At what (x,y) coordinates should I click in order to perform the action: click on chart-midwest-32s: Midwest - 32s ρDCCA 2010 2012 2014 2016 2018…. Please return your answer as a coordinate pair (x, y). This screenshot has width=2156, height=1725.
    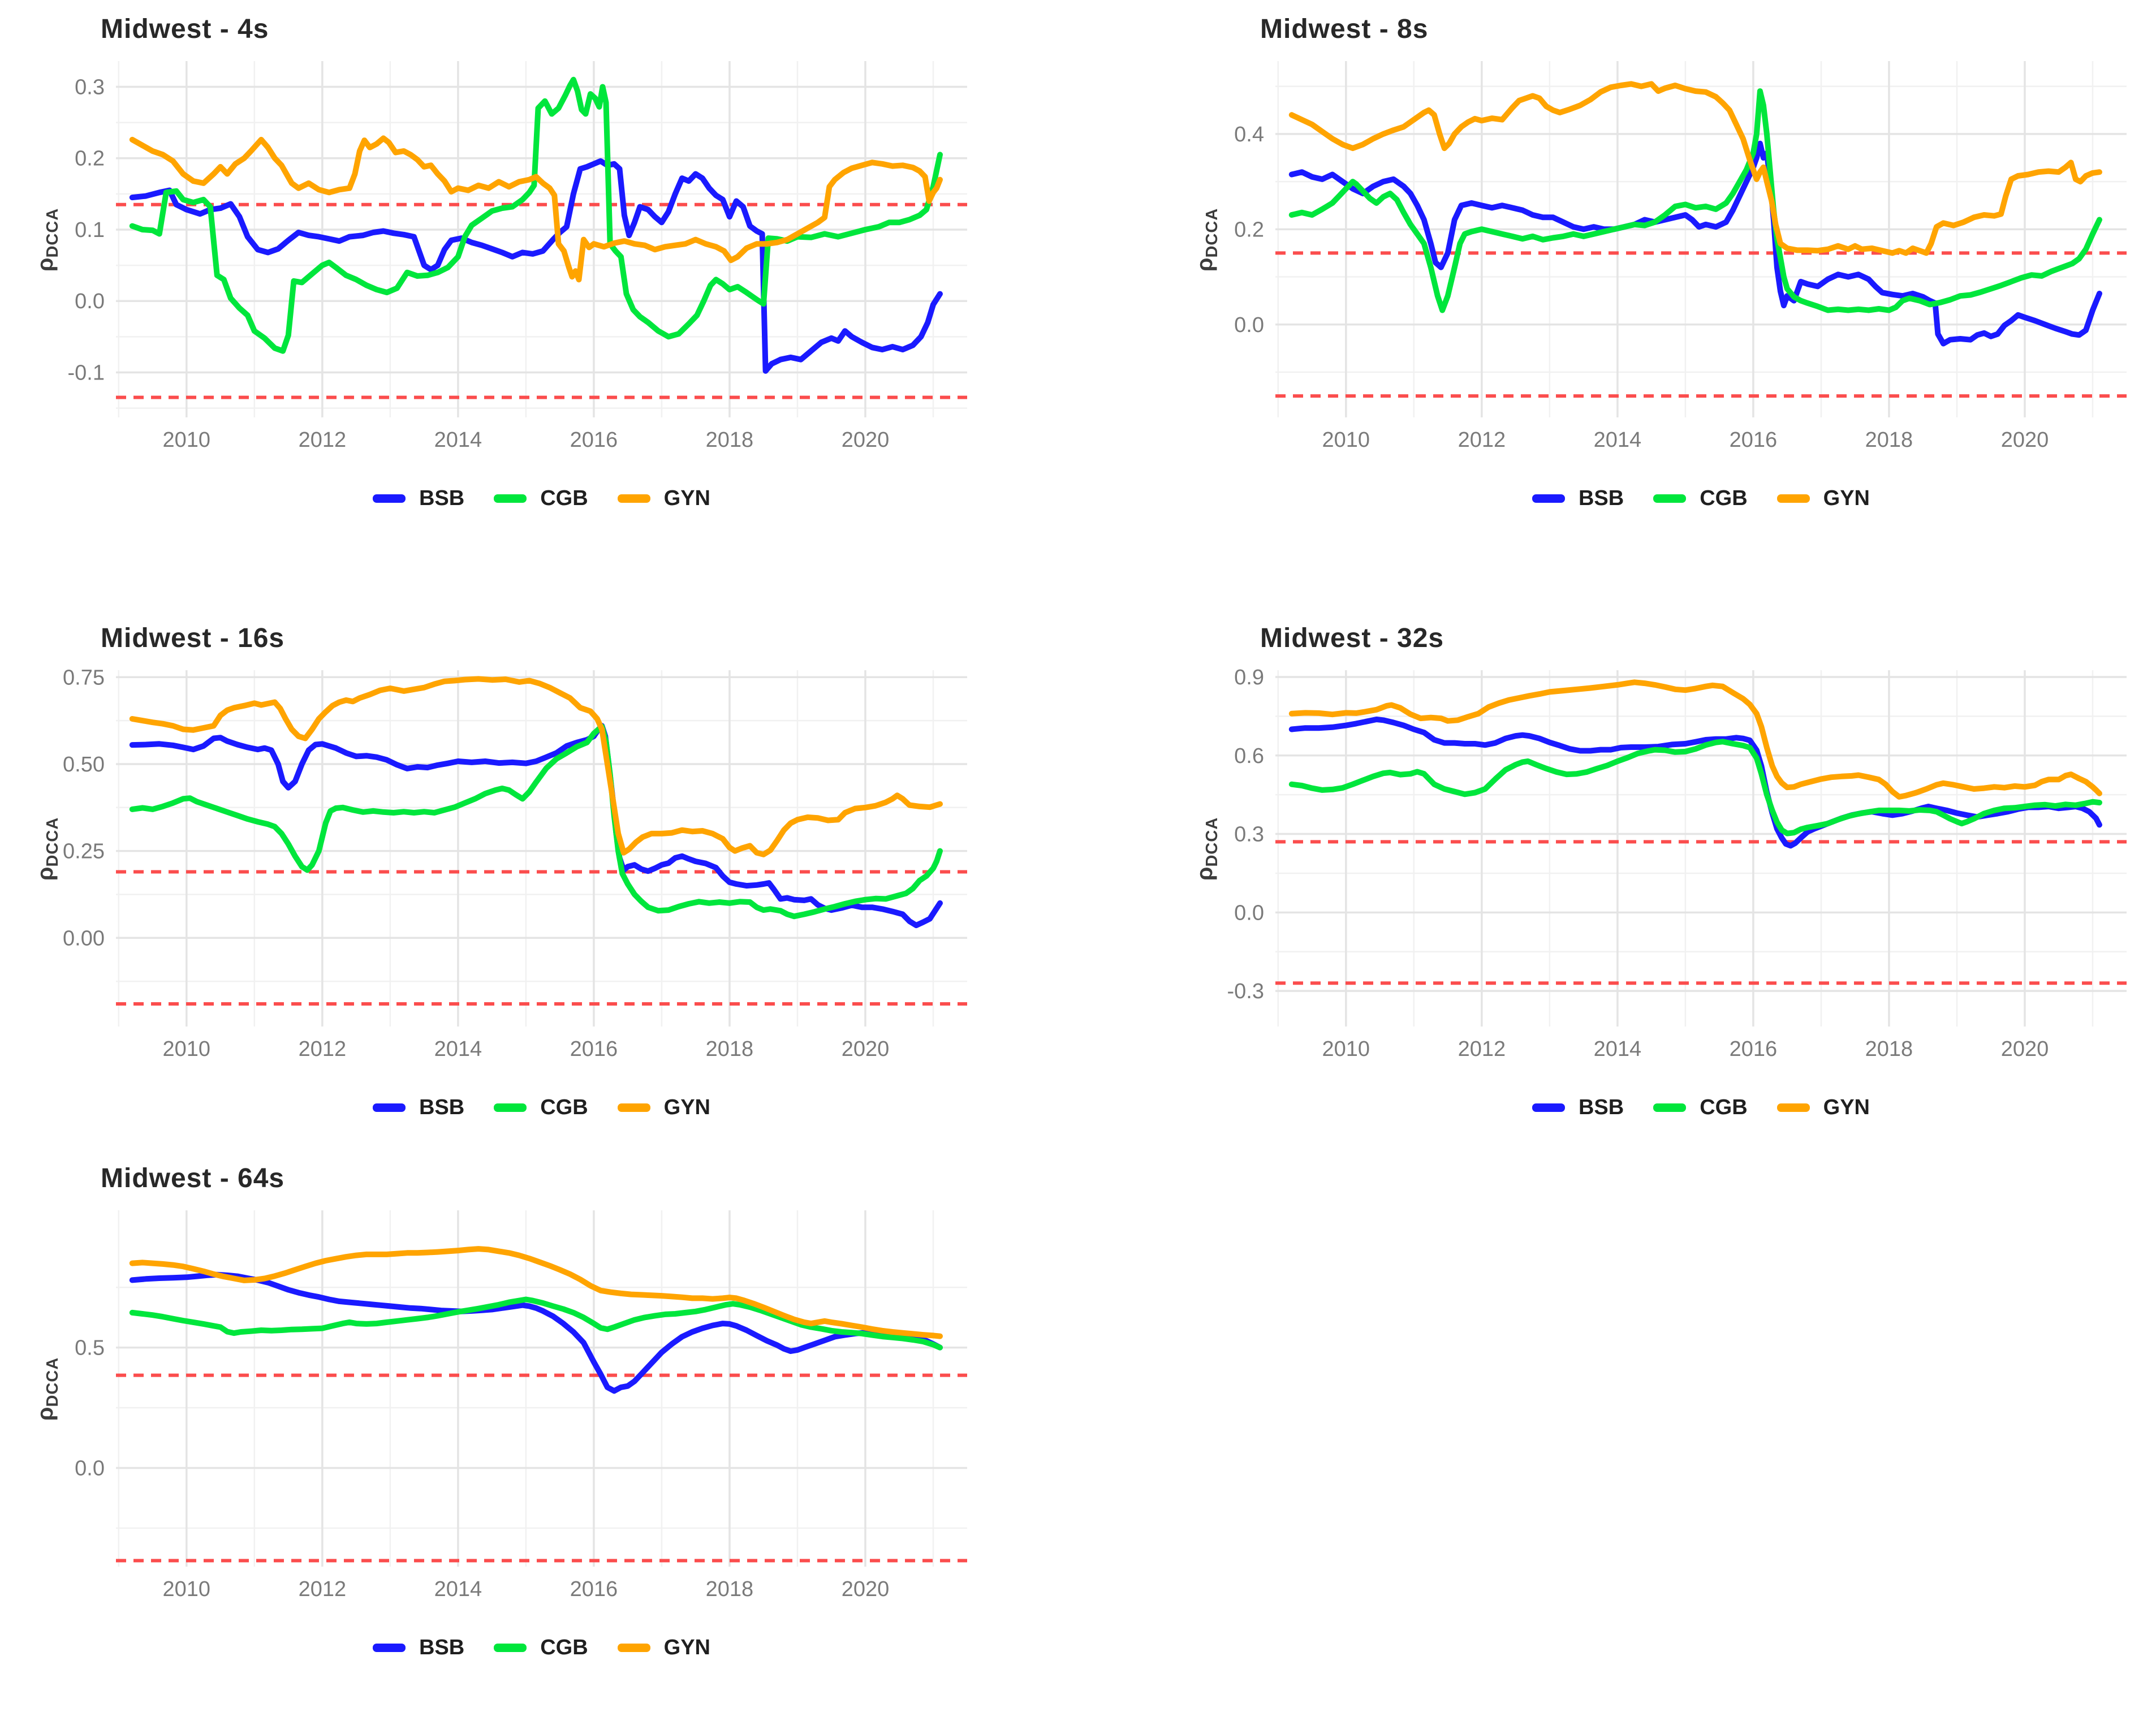
    Looking at the image, I should click on (1674, 899).